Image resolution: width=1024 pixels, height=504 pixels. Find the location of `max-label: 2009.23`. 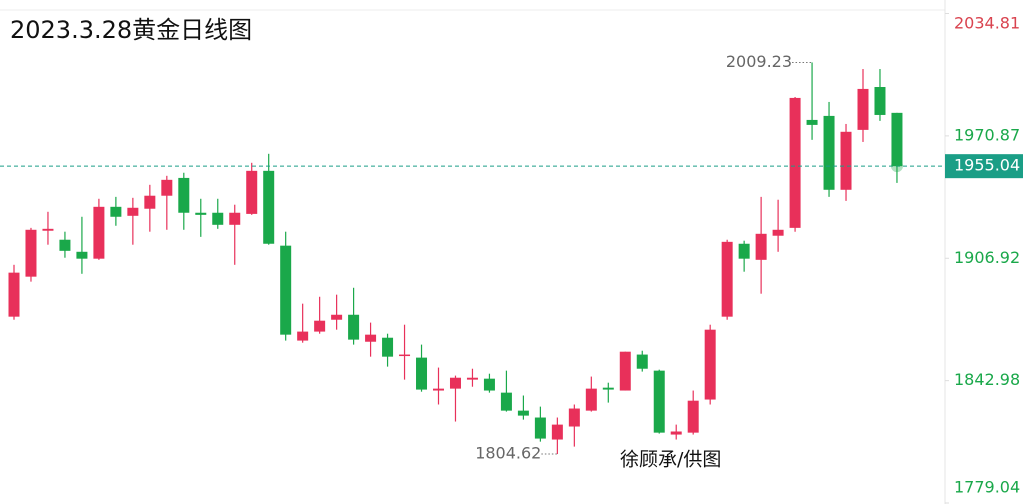

max-label: 2009.23 is located at coordinates (759, 61).